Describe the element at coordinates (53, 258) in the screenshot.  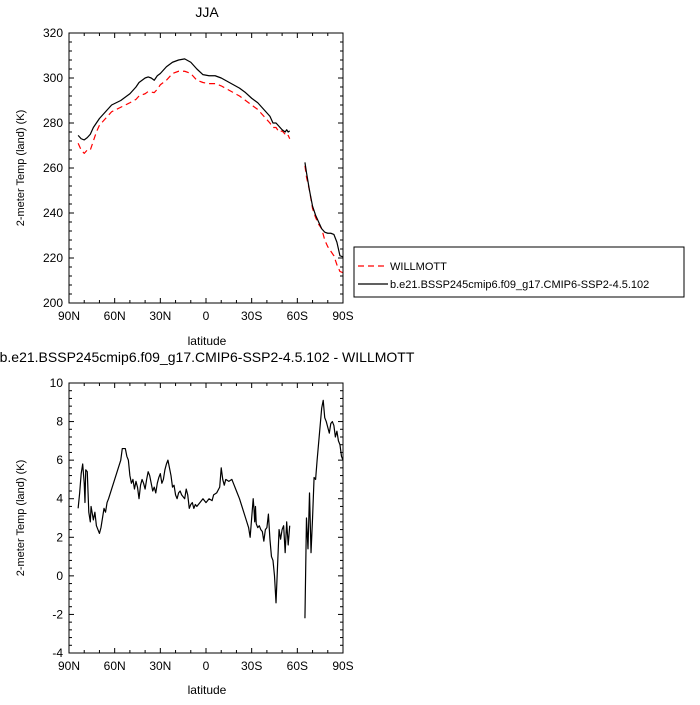
I see `top-chart-ytick-label: 220` at that location.